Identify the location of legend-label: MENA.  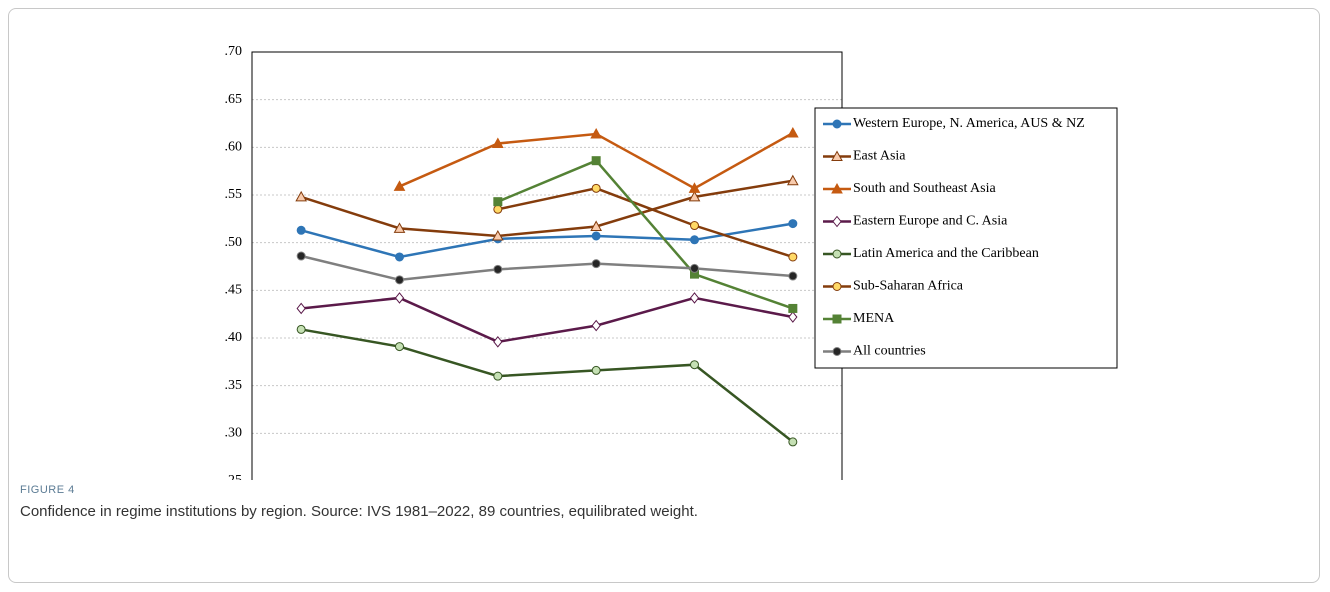
(874, 318).